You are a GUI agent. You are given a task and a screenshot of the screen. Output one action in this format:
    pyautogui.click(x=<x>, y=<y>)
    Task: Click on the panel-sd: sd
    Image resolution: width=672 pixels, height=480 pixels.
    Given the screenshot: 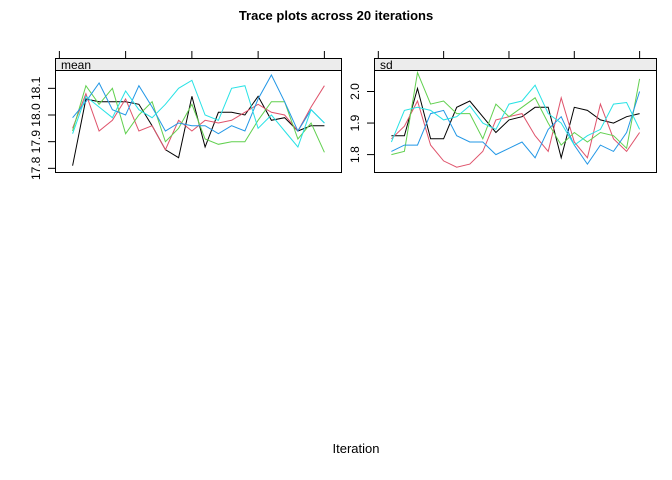 What is the action you would take?
    pyautogui.click(x=515, y=115)
    